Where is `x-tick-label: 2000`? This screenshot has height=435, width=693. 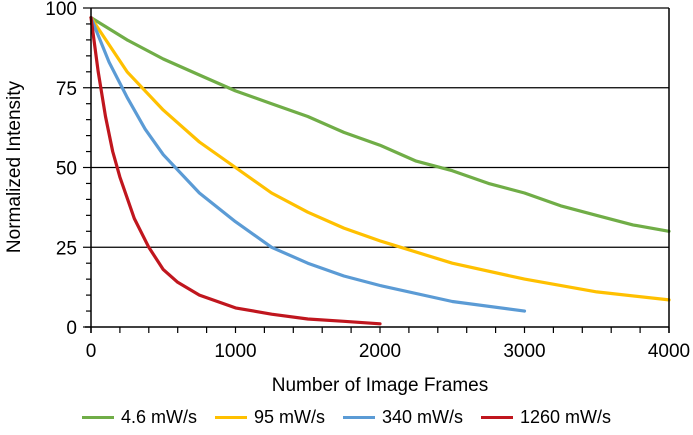 x-tick-label: 2000 is located at coordinates (380, 351).